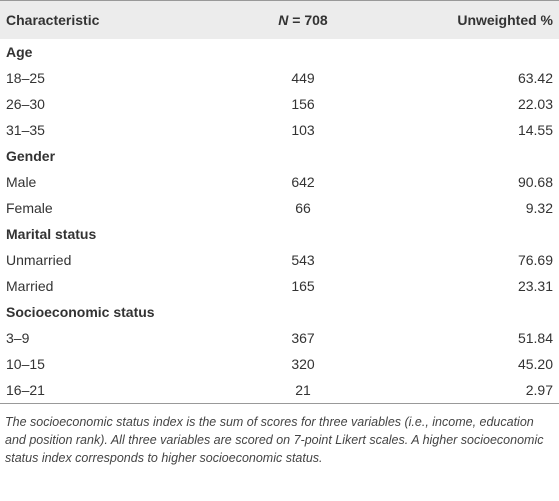  Describe the element at coordinates (535, 286) in the screenshot. I see `table-cell: 23.31` at that location.